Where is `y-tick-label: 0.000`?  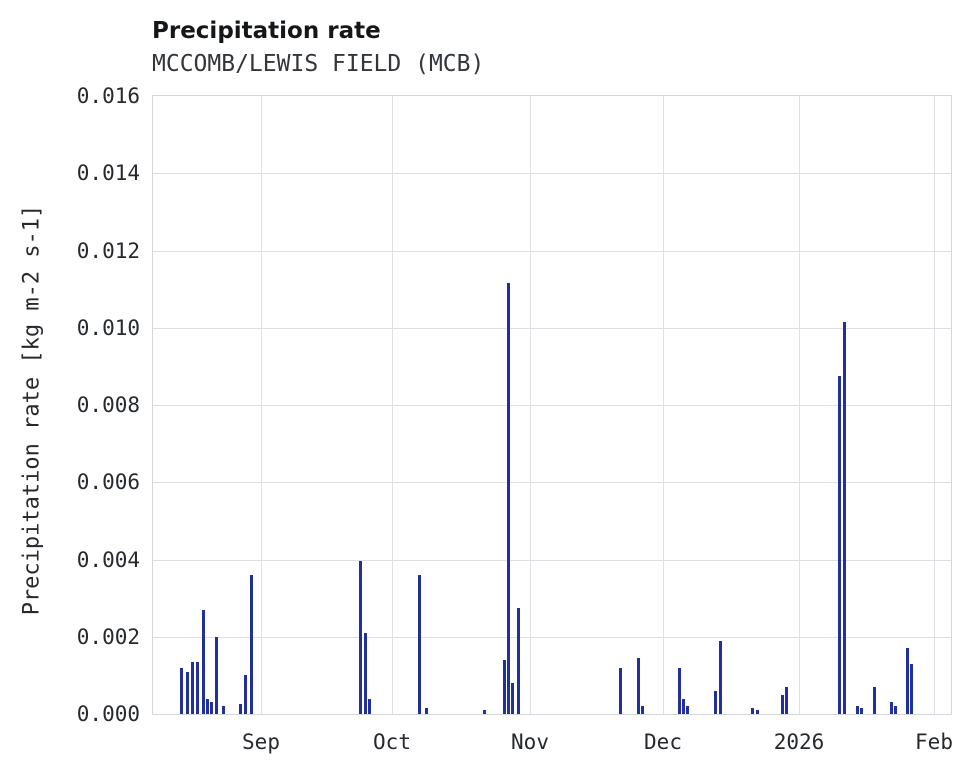
y-tick-label: 0.000 is located at coordinates (108, 714).